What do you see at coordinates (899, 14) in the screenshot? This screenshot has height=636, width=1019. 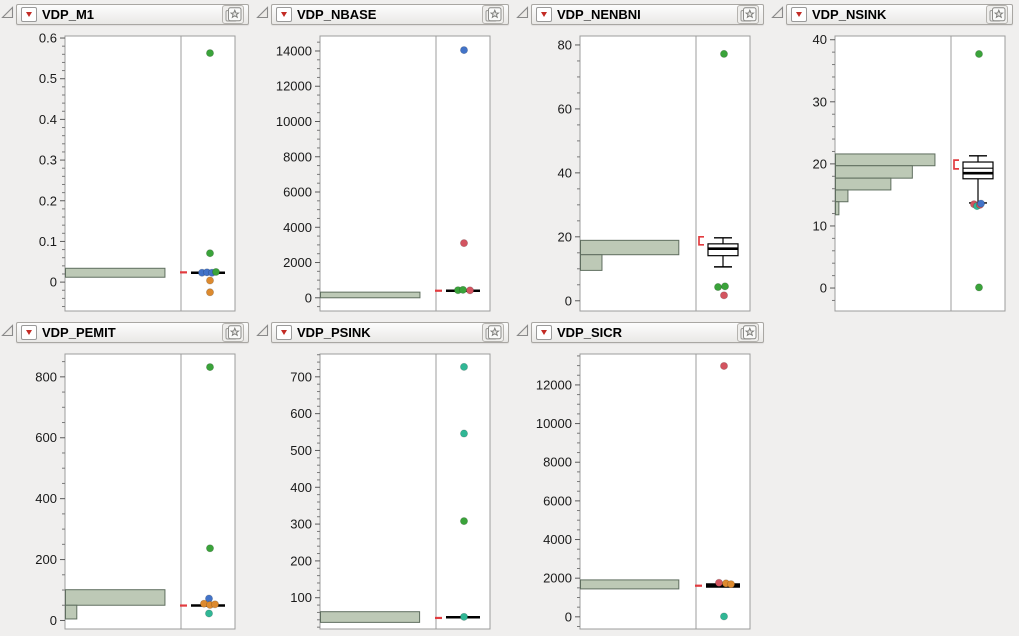 I see `panel-titlebar: VDP_NSINK` at bounding box center [899, 14].